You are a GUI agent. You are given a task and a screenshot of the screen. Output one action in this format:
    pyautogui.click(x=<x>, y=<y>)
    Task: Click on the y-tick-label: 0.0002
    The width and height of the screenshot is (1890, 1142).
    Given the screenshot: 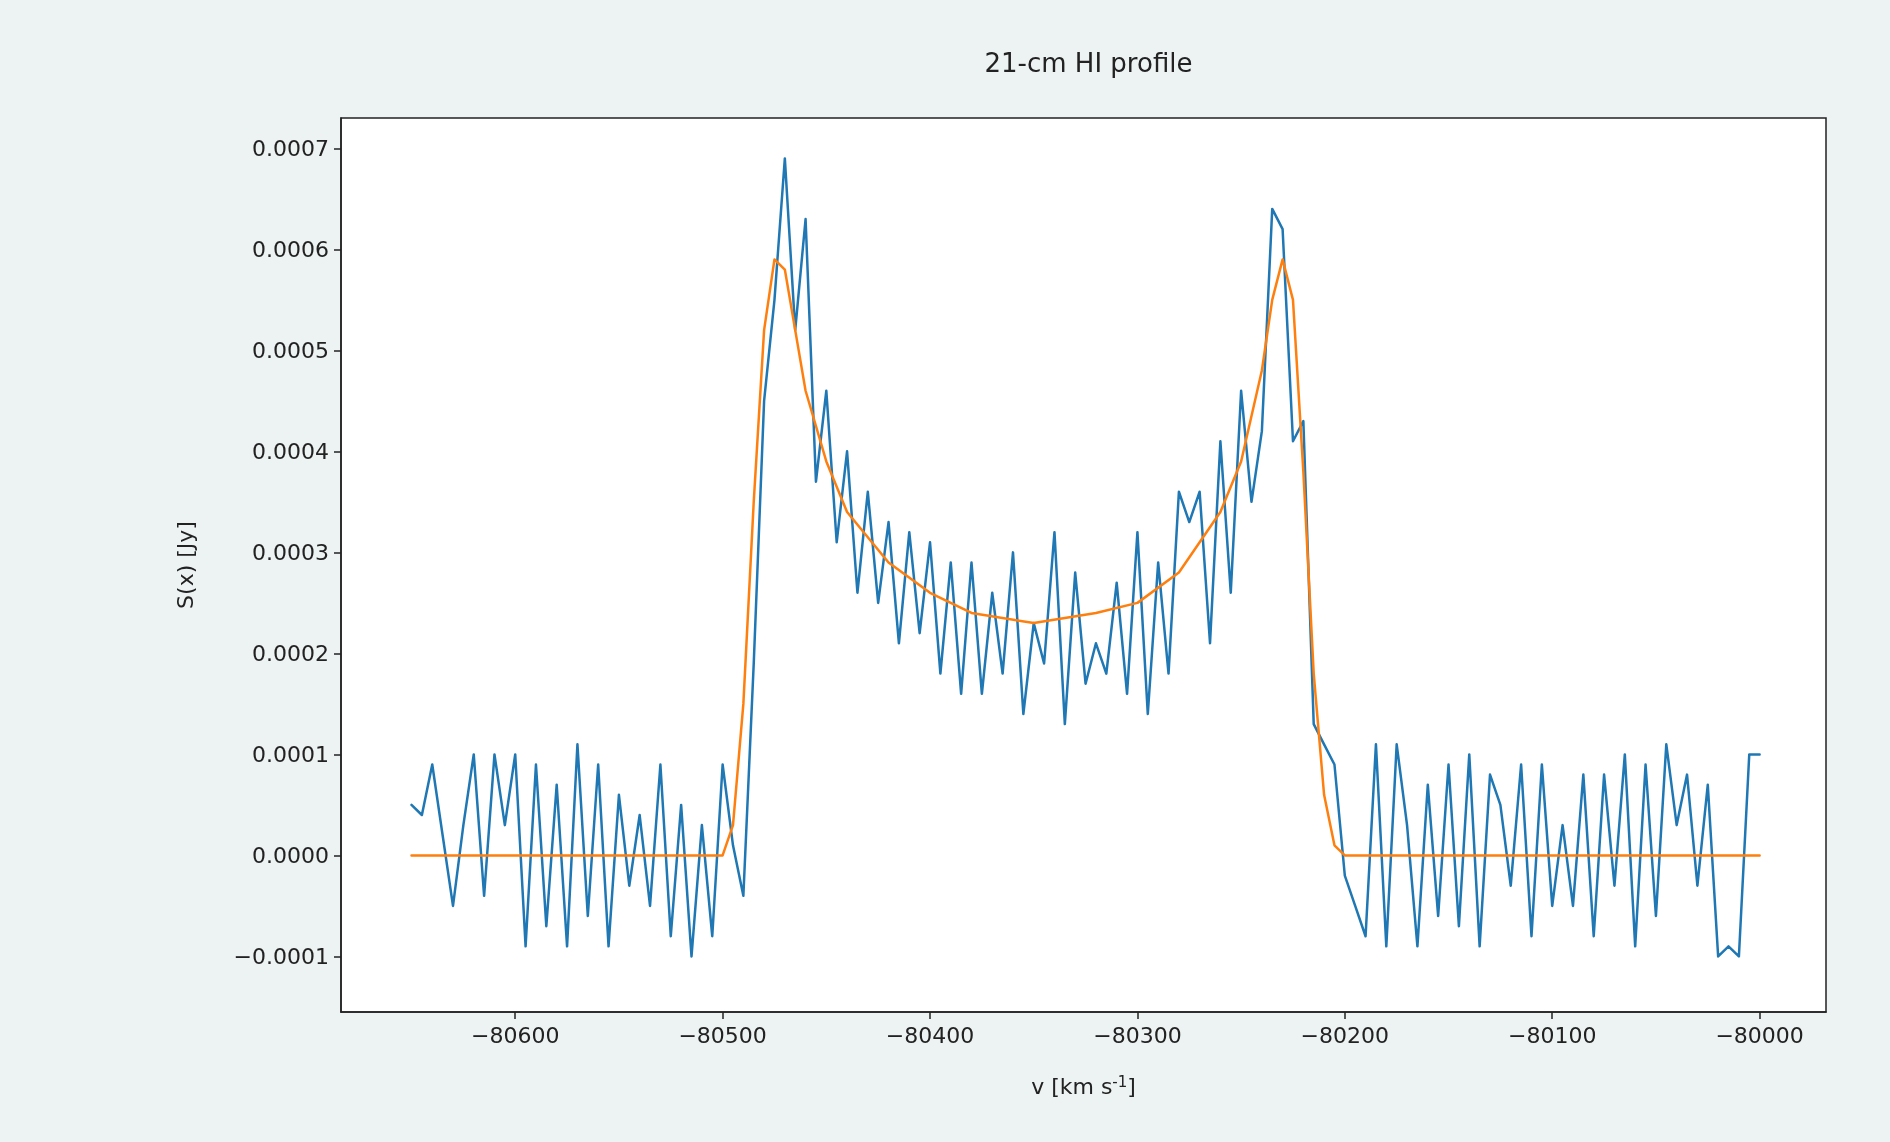 What is the action you would take?
    pyautogui.click(x=290, y=653)
    